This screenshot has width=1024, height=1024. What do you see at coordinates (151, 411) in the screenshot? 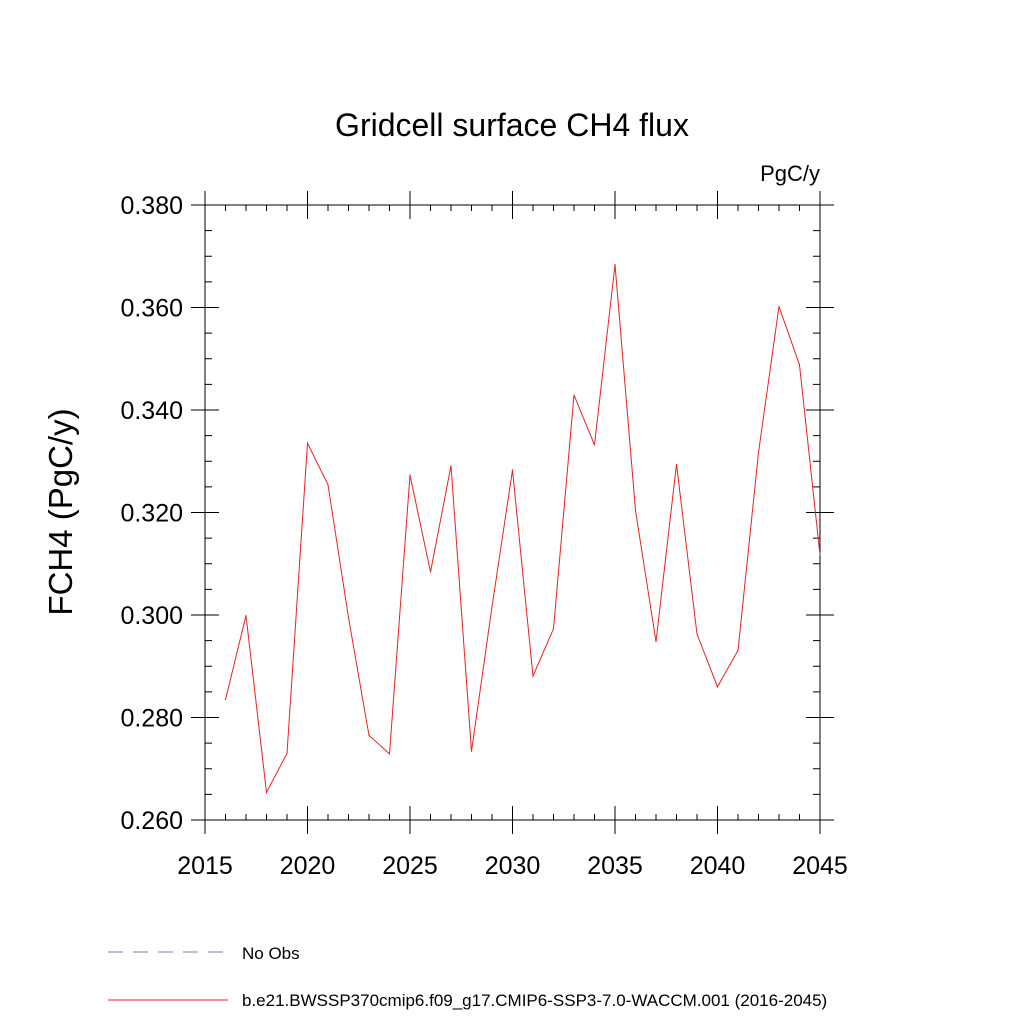
I see `y-tick-label: 0.340` at bounding box center [151, 411].